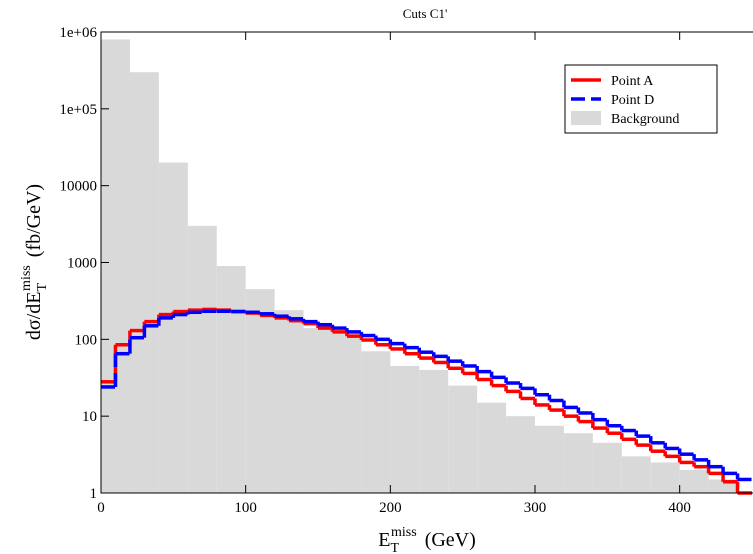 Image resolution: width=753 pixels, height=554 pixels. Describe the element at coordinates (390, 508) in the screenshot. I see `x-tick-label: 200` at that location.